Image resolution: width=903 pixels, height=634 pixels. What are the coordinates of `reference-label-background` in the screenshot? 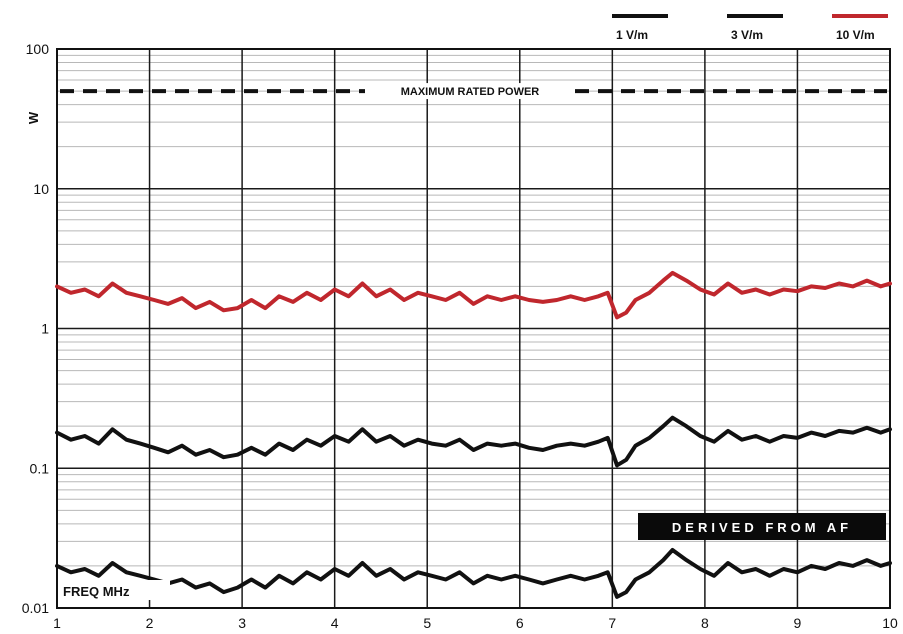 It's located at (470, 91).